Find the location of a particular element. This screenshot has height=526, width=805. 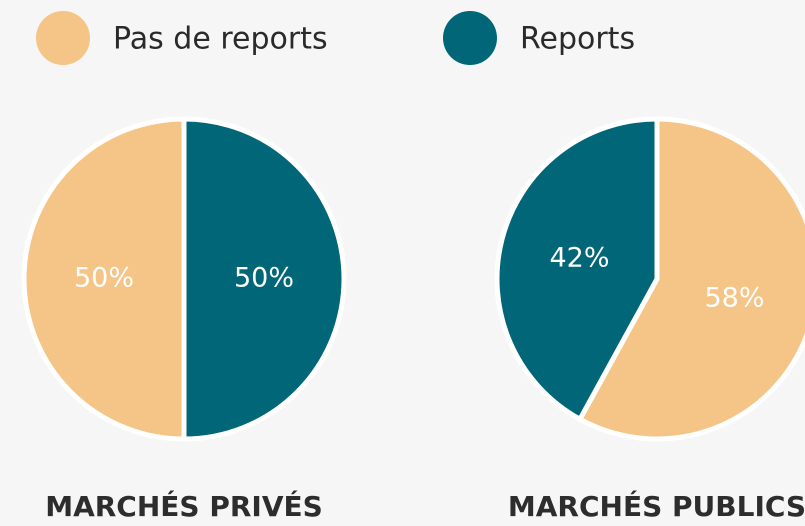

legend-label: Pas de reports is located at coordinates (220, 39).